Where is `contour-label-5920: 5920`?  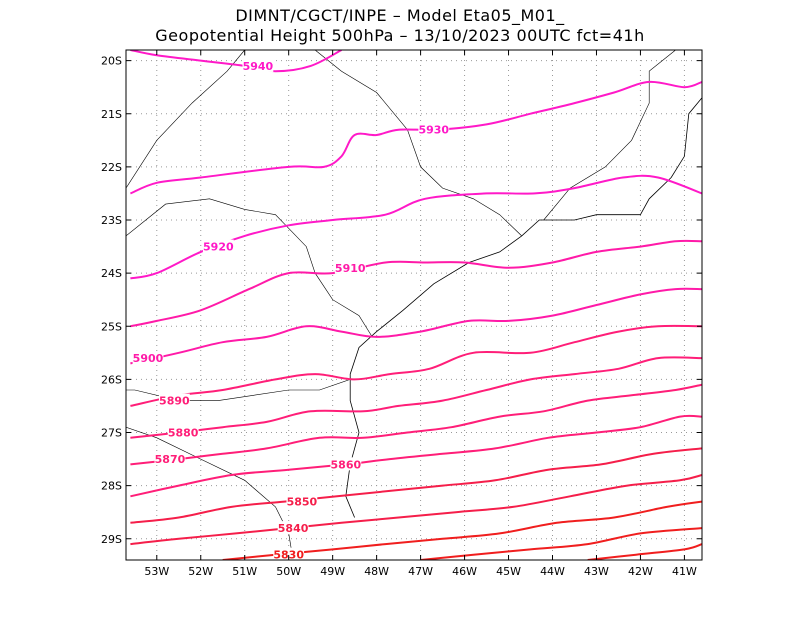
contour-label-5920: 5920 is located at coordinates (218, 247).